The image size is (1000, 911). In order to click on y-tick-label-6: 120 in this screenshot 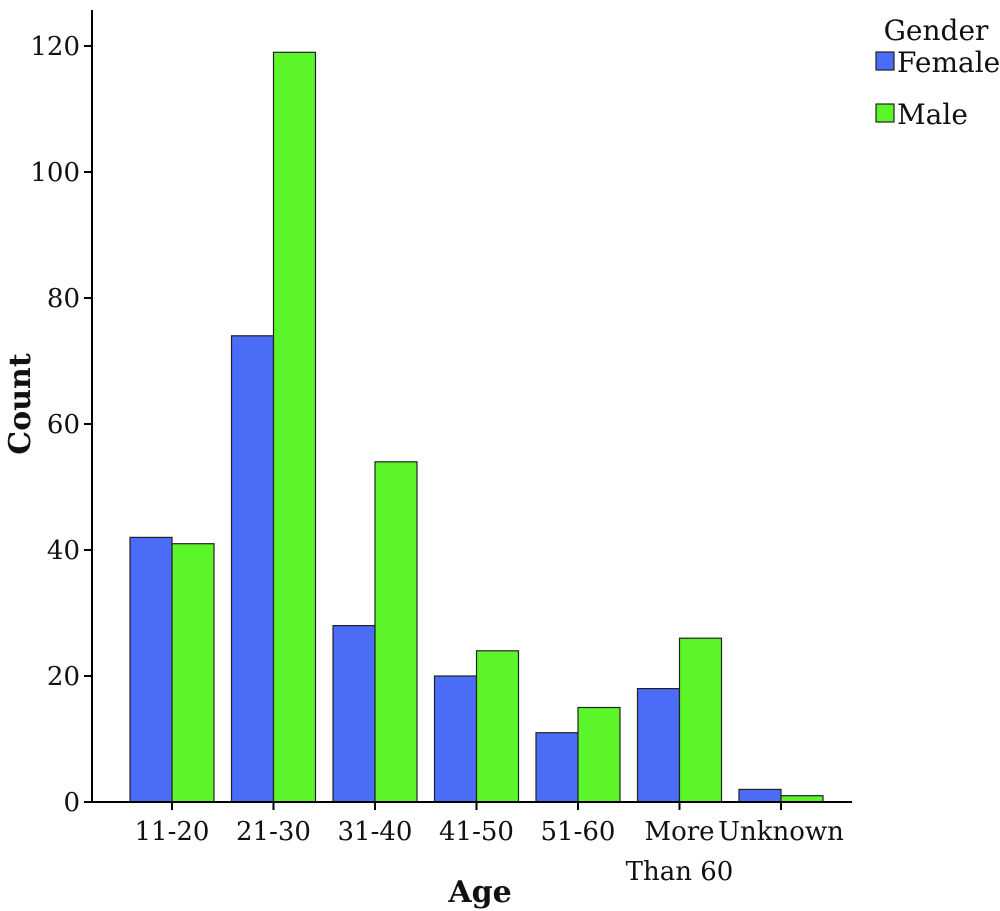, I will do `click(55, 47)`.